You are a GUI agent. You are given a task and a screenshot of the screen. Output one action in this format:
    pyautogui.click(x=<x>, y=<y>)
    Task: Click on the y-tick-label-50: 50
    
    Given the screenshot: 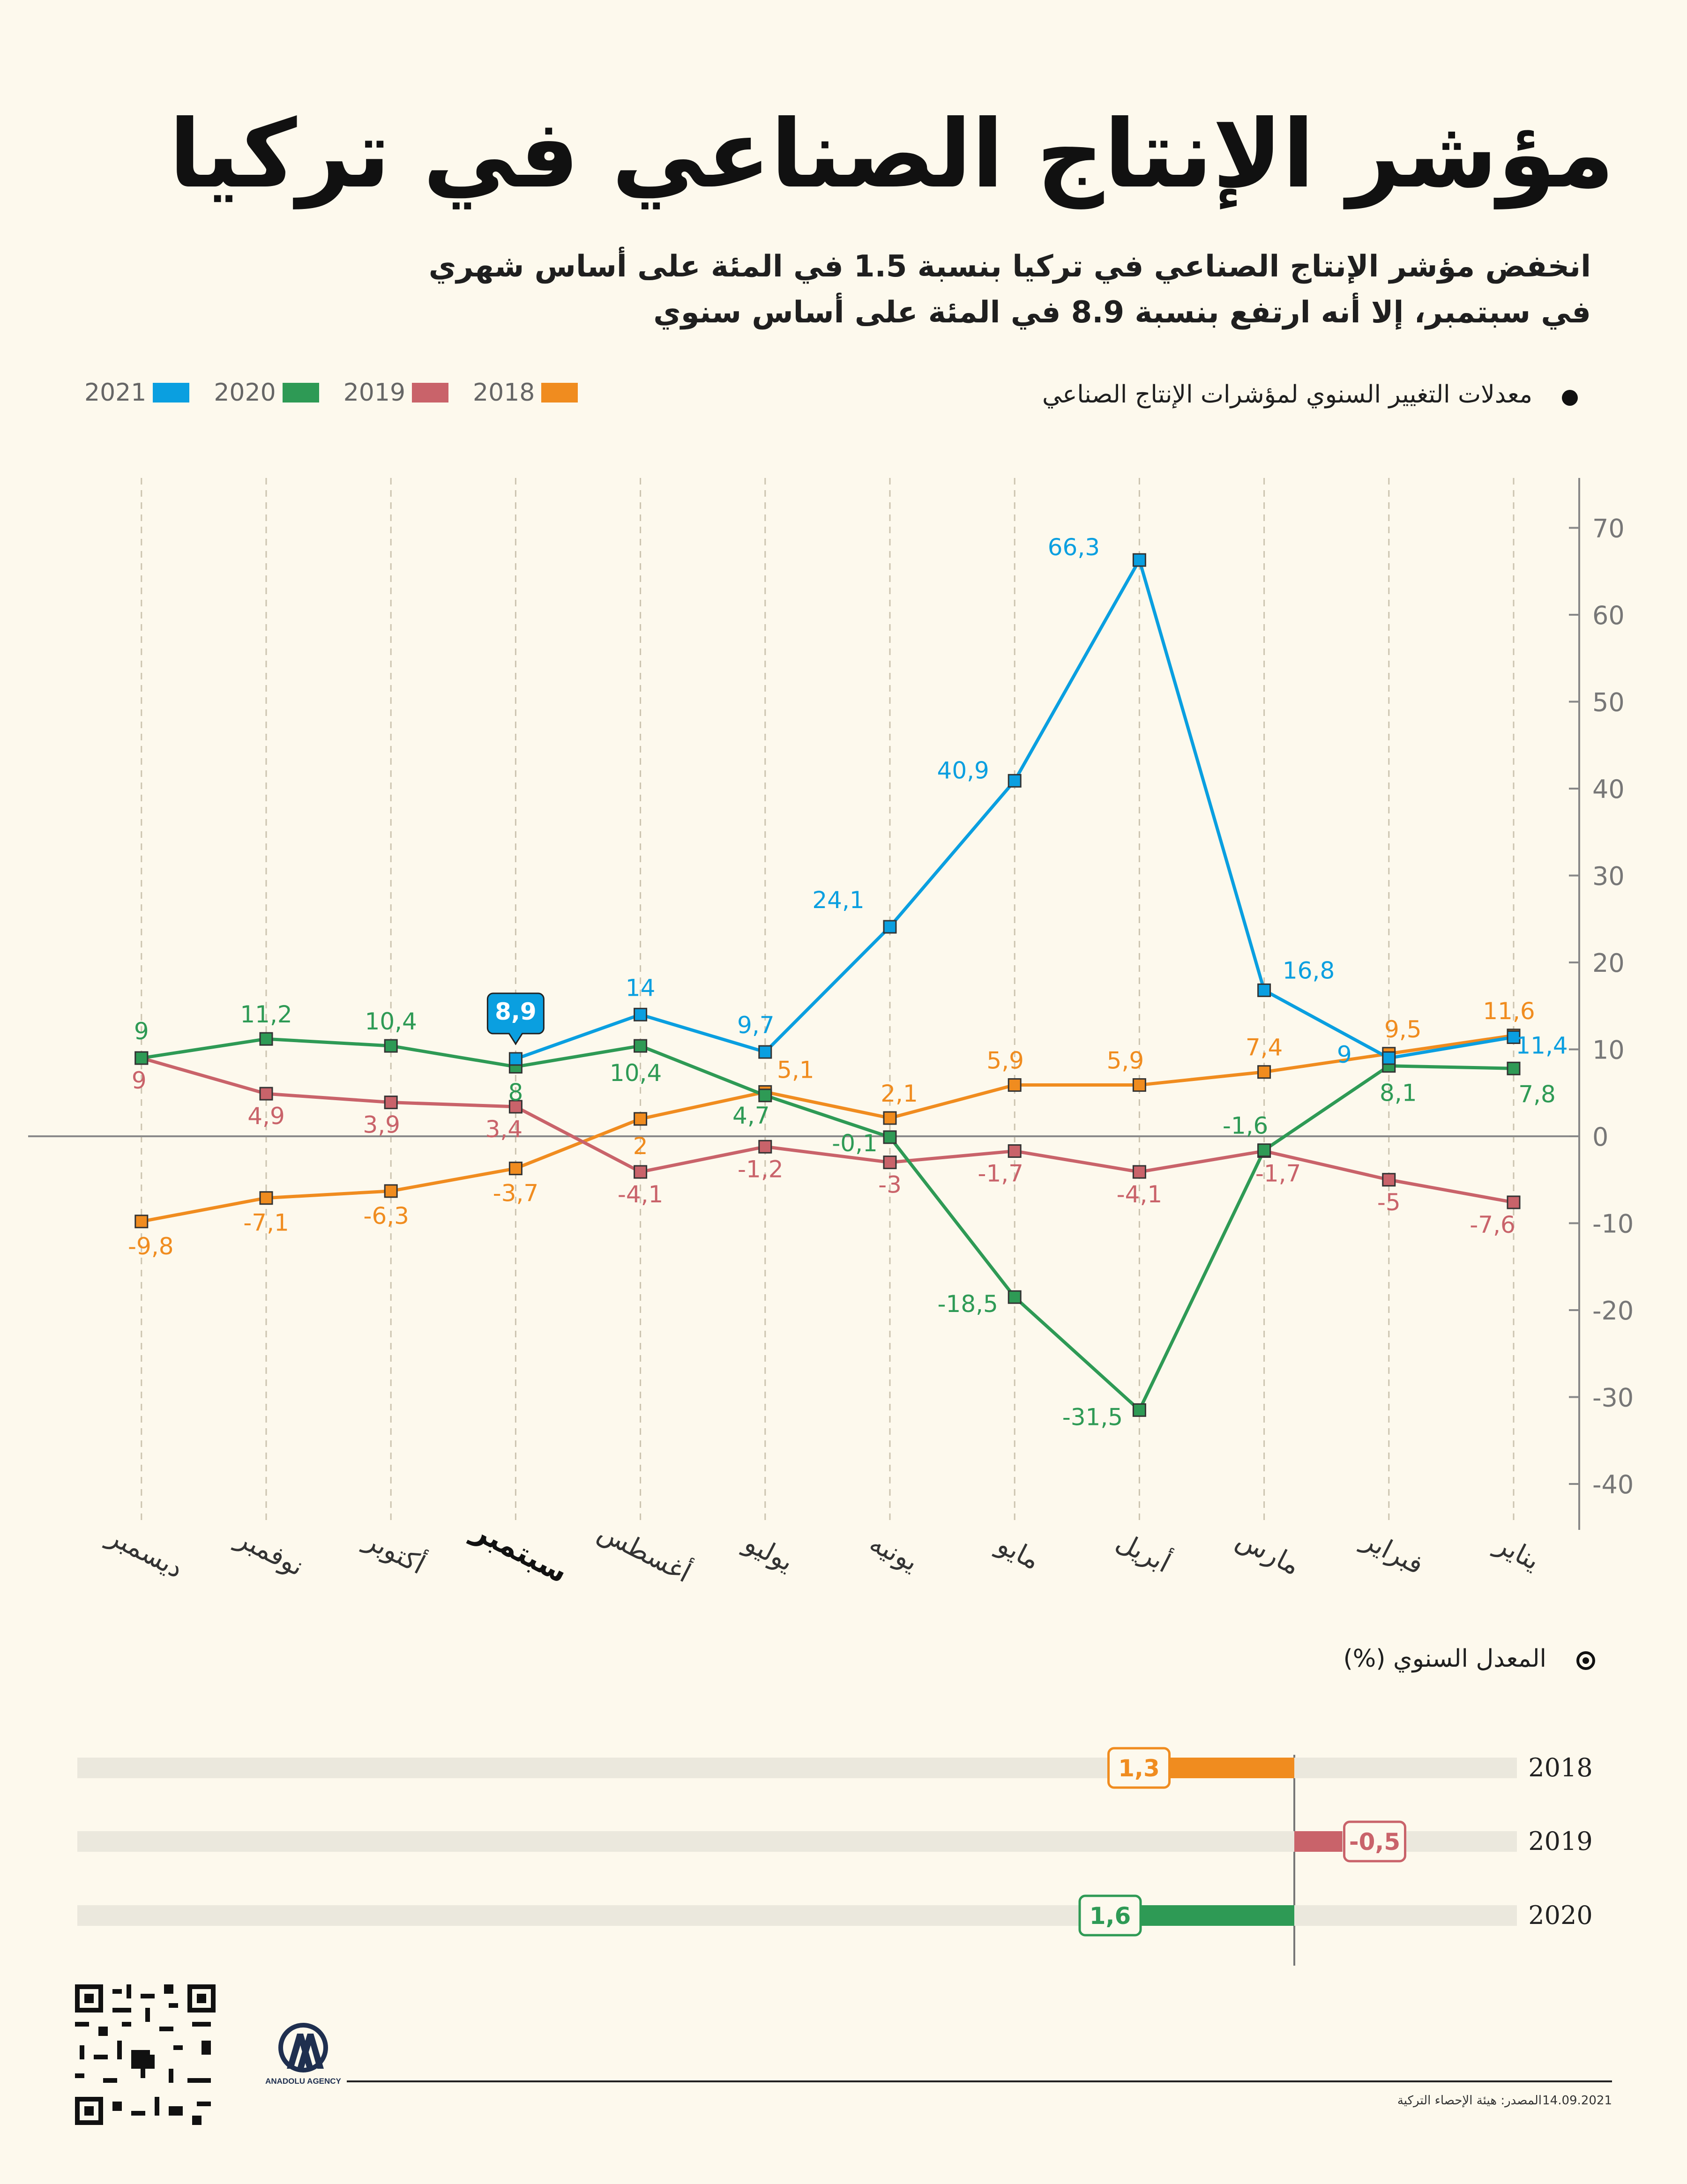 What is the action you would take?
    pyautogui.click(x=1608, y=702)
    